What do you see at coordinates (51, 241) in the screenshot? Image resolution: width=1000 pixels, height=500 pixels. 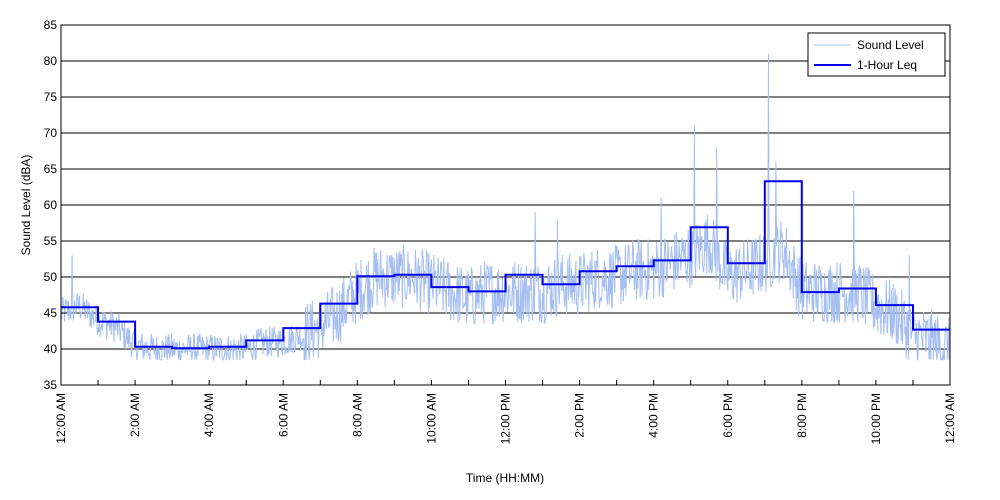 I see `y-tick-label: 55` at bounding box center [51, 241].